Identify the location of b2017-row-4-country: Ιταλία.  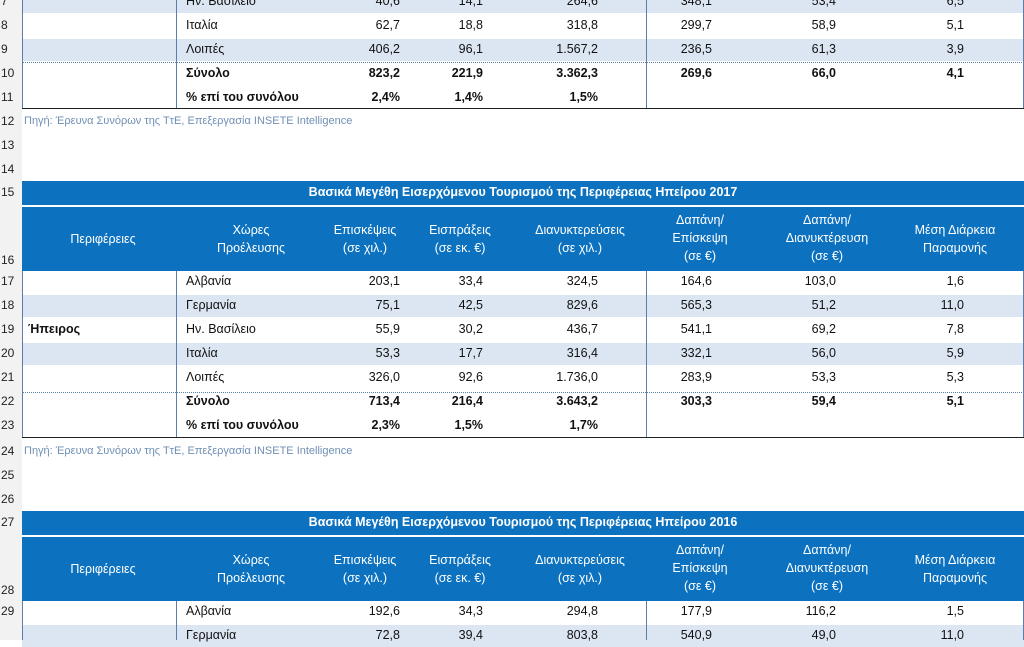
(202, 353).